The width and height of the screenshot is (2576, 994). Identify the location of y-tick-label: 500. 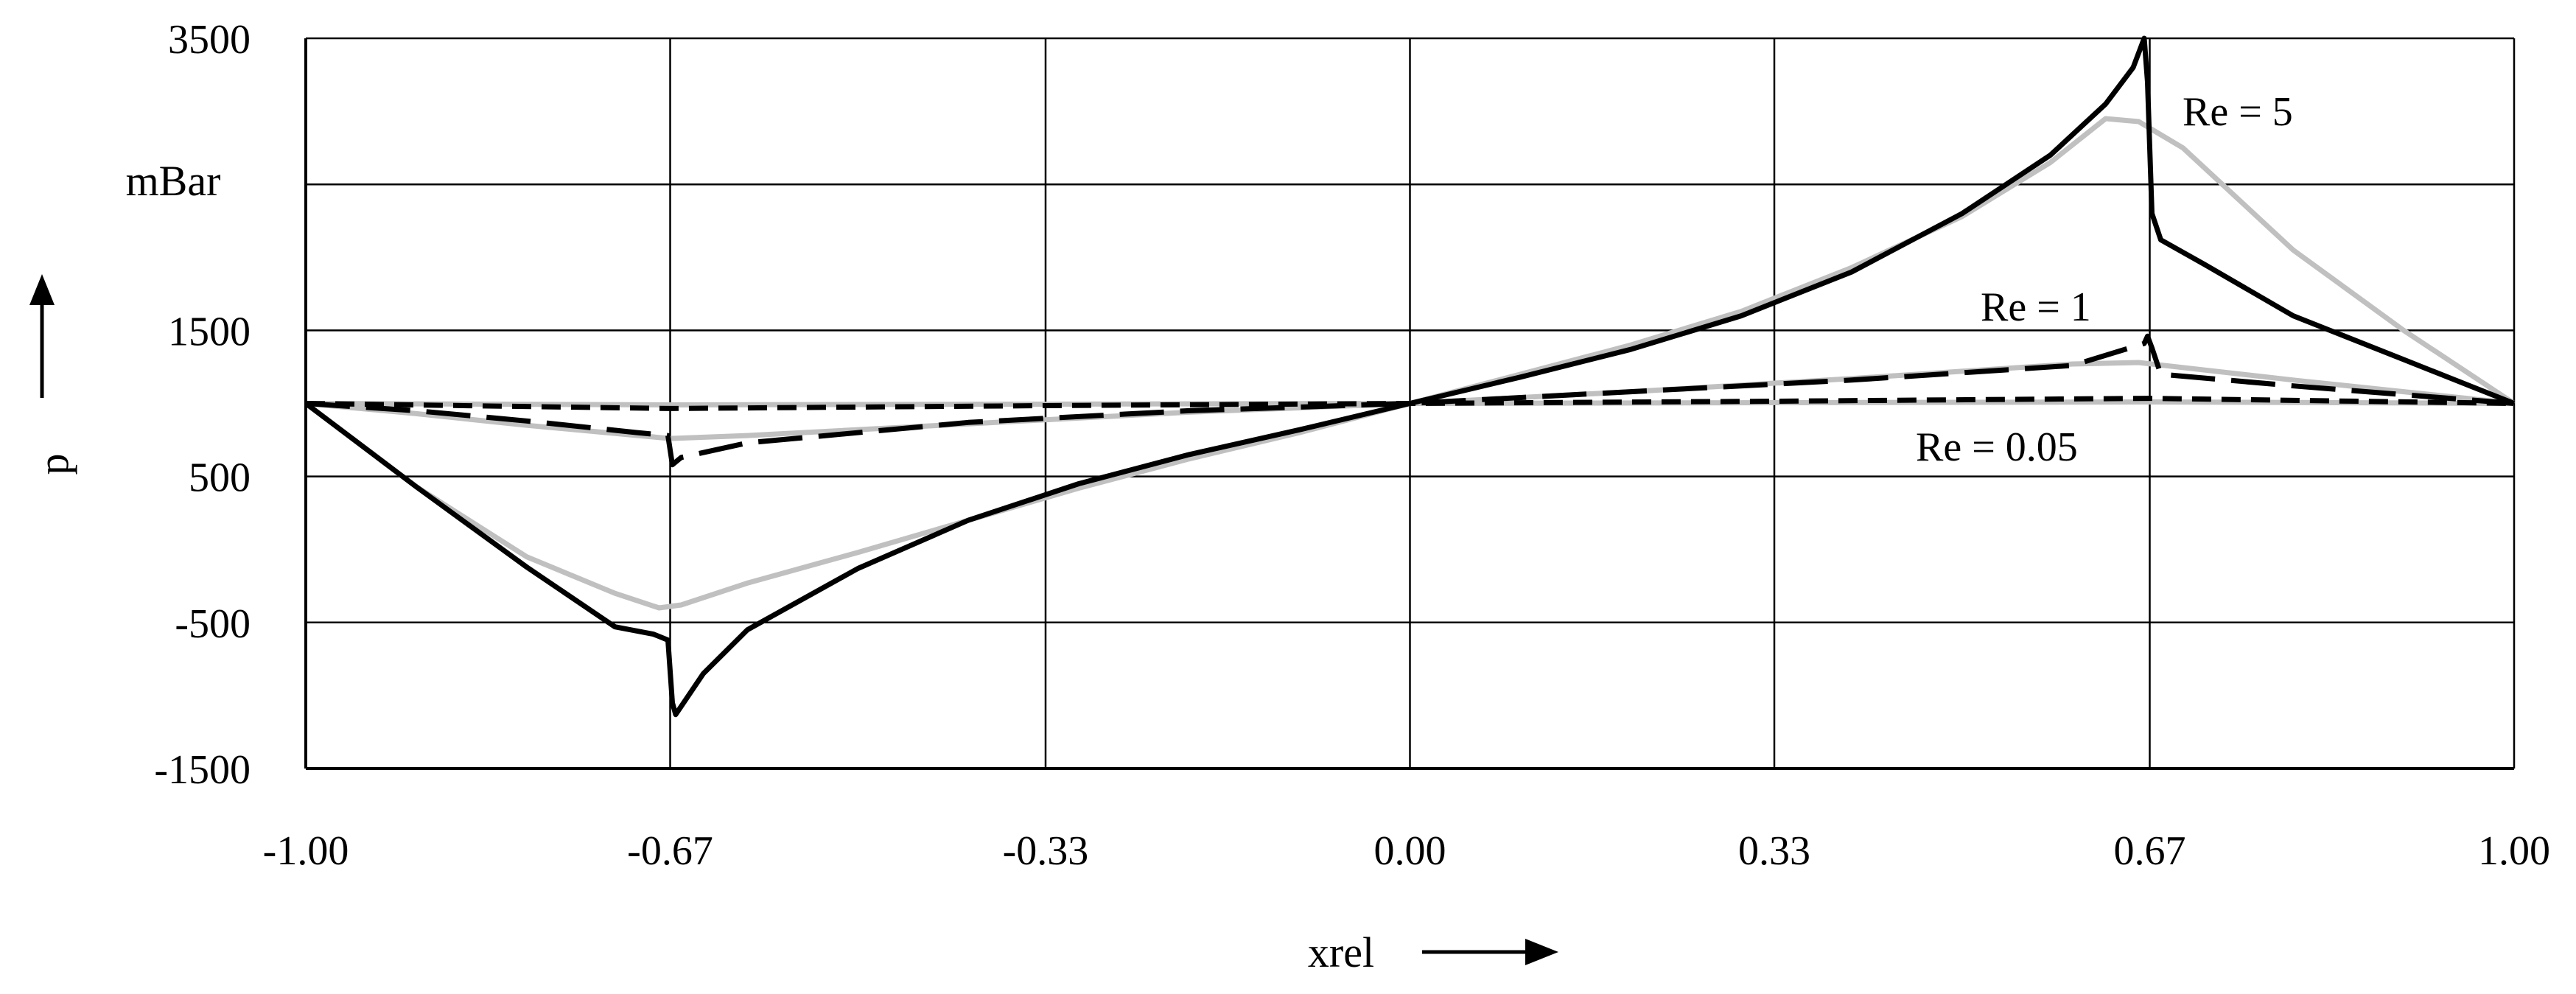
(220, 478).